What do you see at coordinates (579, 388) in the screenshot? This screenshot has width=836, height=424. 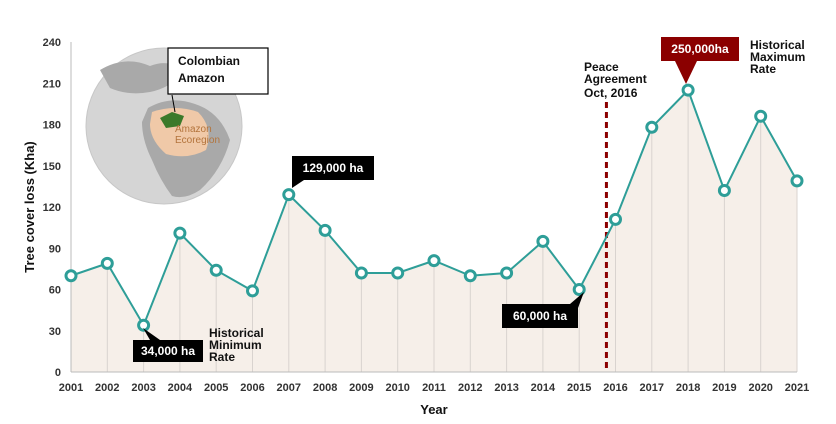 I see `x-tick-2015: 2015` at bounding box center [579, 388].